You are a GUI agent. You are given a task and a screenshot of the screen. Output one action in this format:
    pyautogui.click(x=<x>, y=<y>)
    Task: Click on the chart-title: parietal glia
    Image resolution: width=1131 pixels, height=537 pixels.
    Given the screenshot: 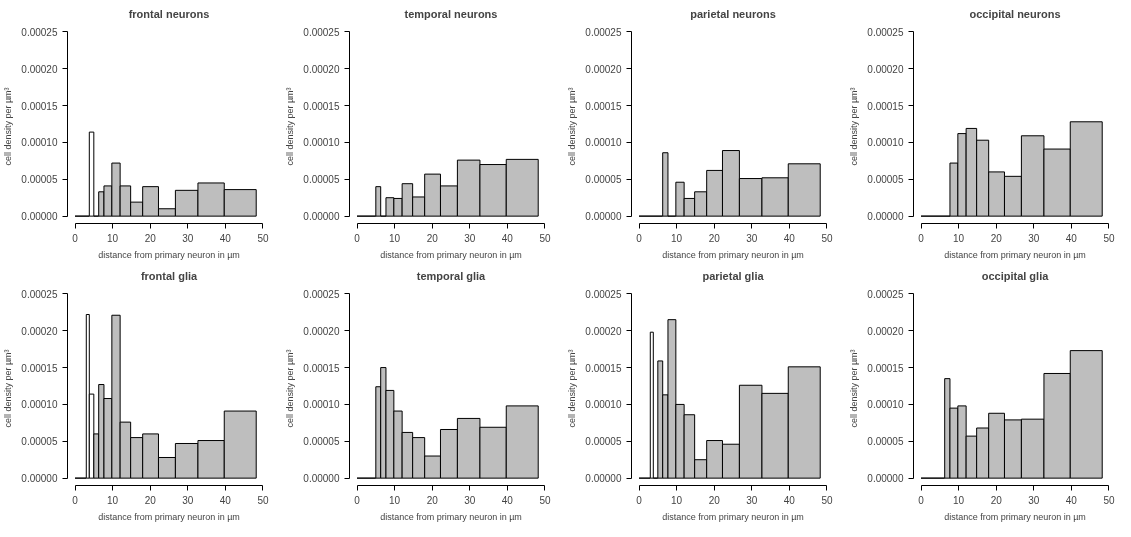 What is the action you would take?
    pyautogui.click(x=733, y=275)
    